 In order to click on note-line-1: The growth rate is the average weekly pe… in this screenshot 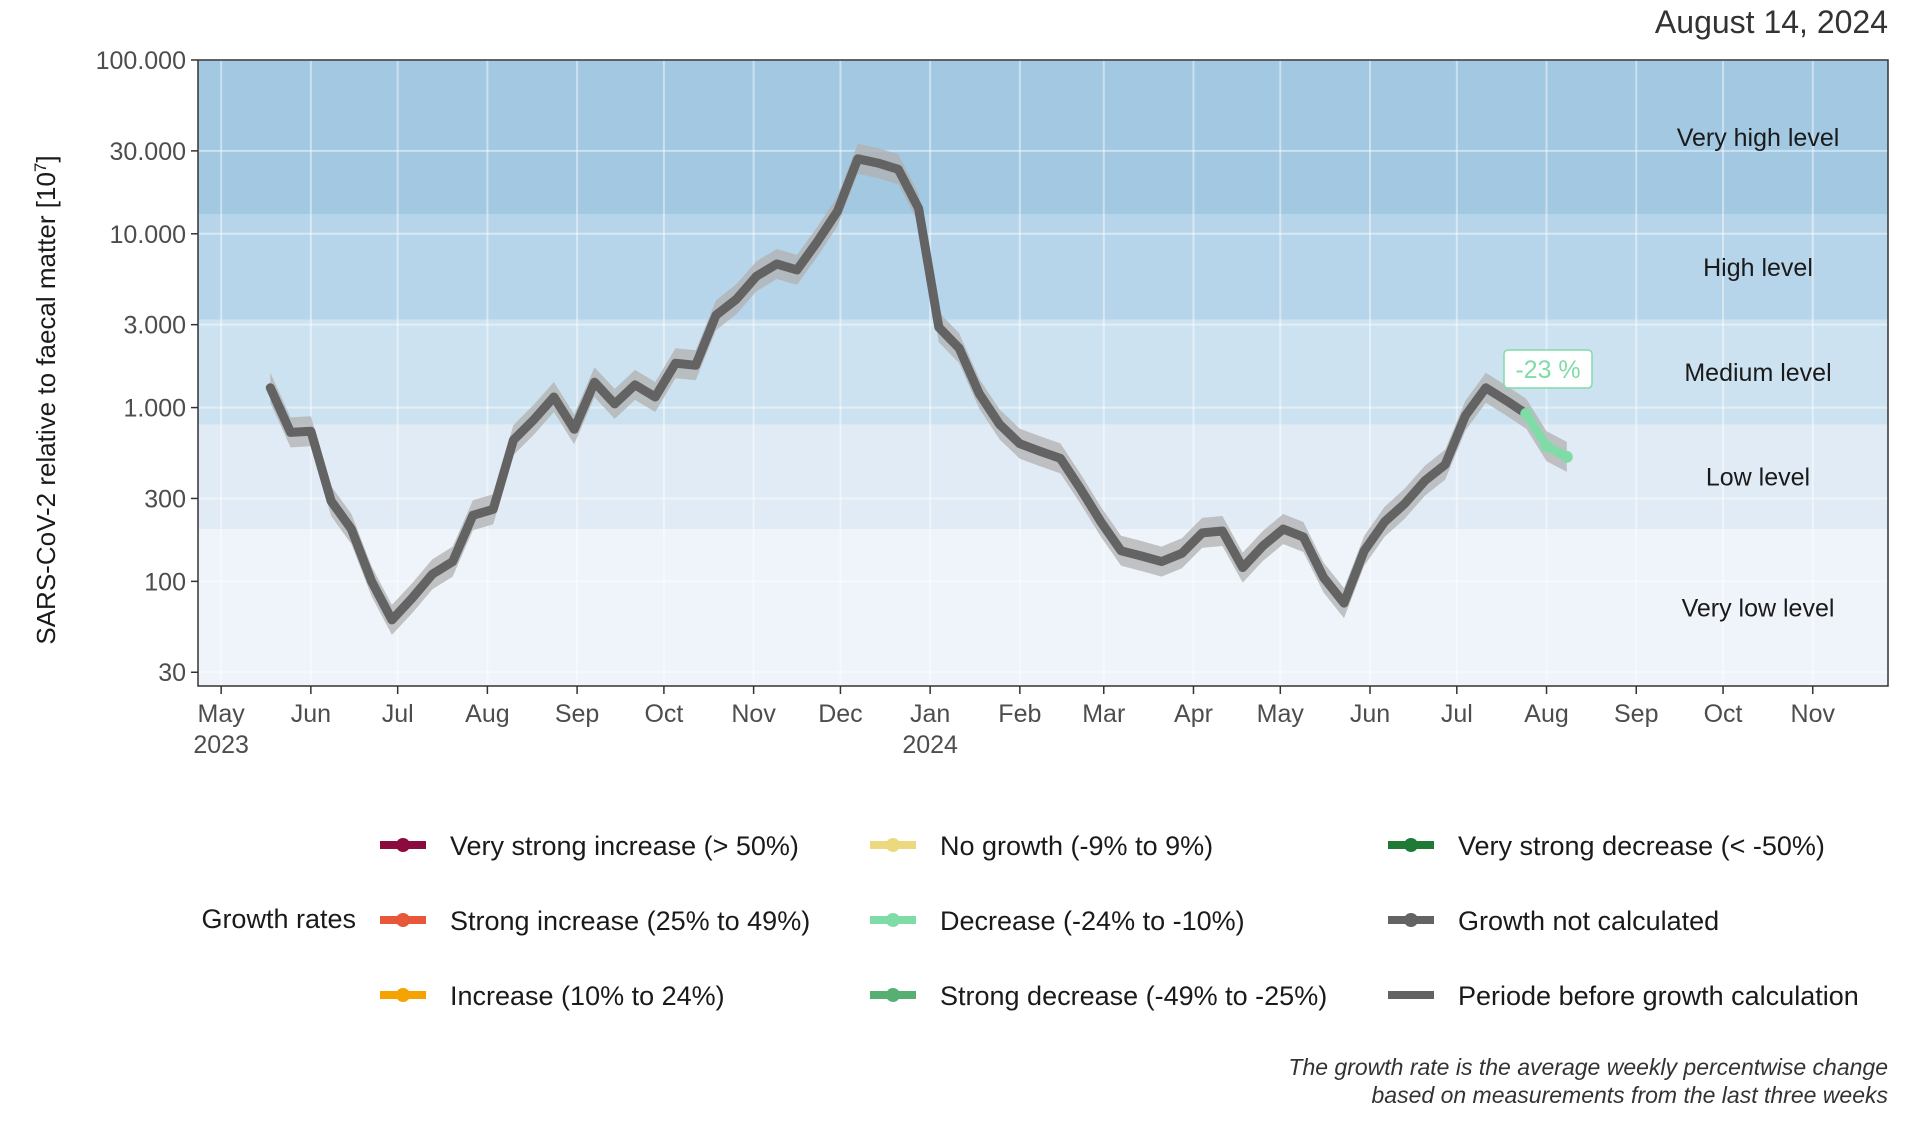, I will do `click(1588, 1067)`.